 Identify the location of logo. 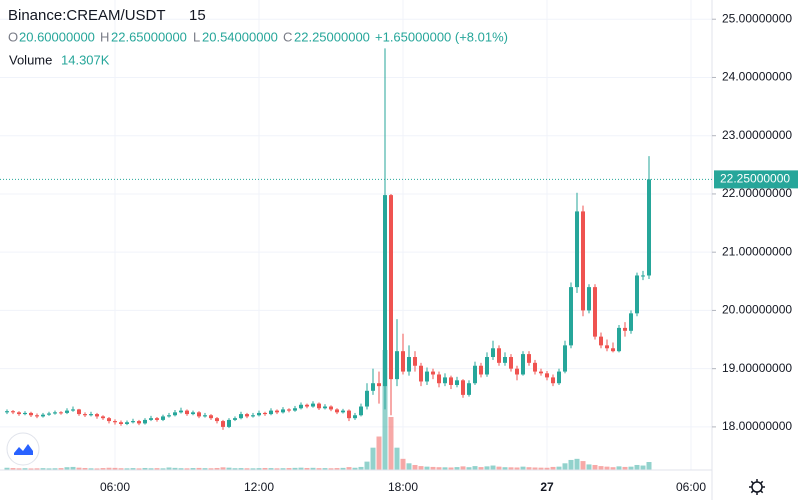
(23, 449).